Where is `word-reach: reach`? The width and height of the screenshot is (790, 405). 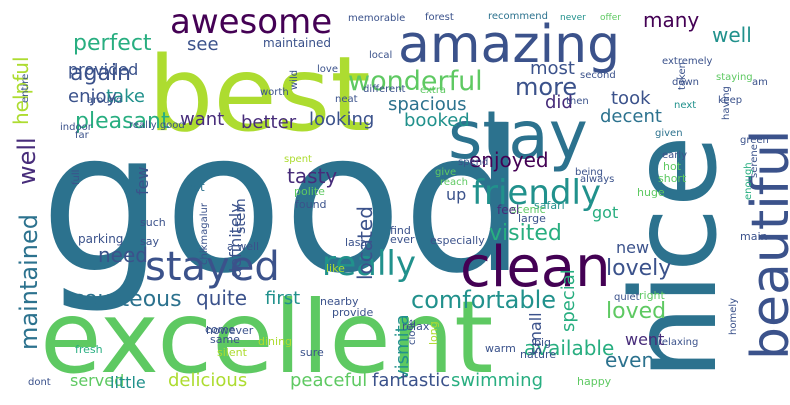
word-reach: reach is located at coordinates (454, 182).